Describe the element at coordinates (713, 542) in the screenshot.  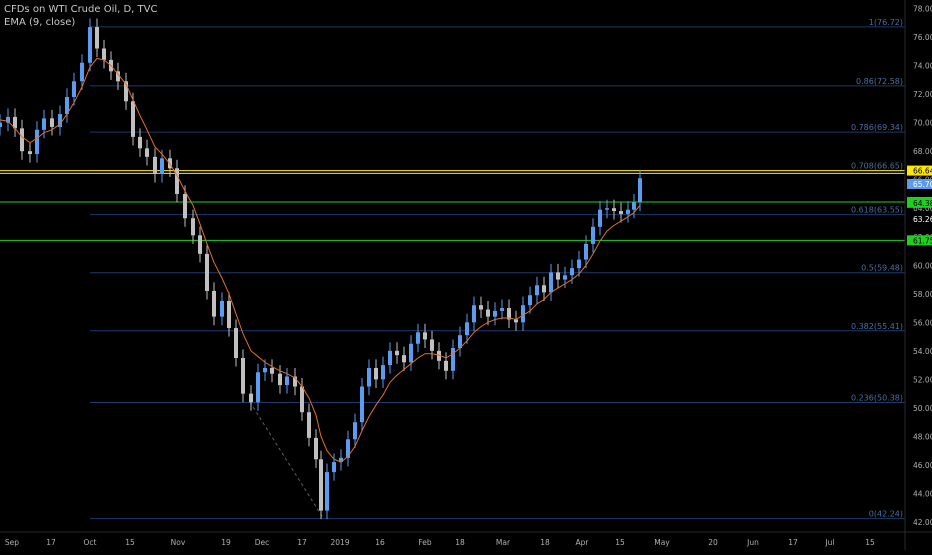
I see `time-tick-label: 20` at that location.